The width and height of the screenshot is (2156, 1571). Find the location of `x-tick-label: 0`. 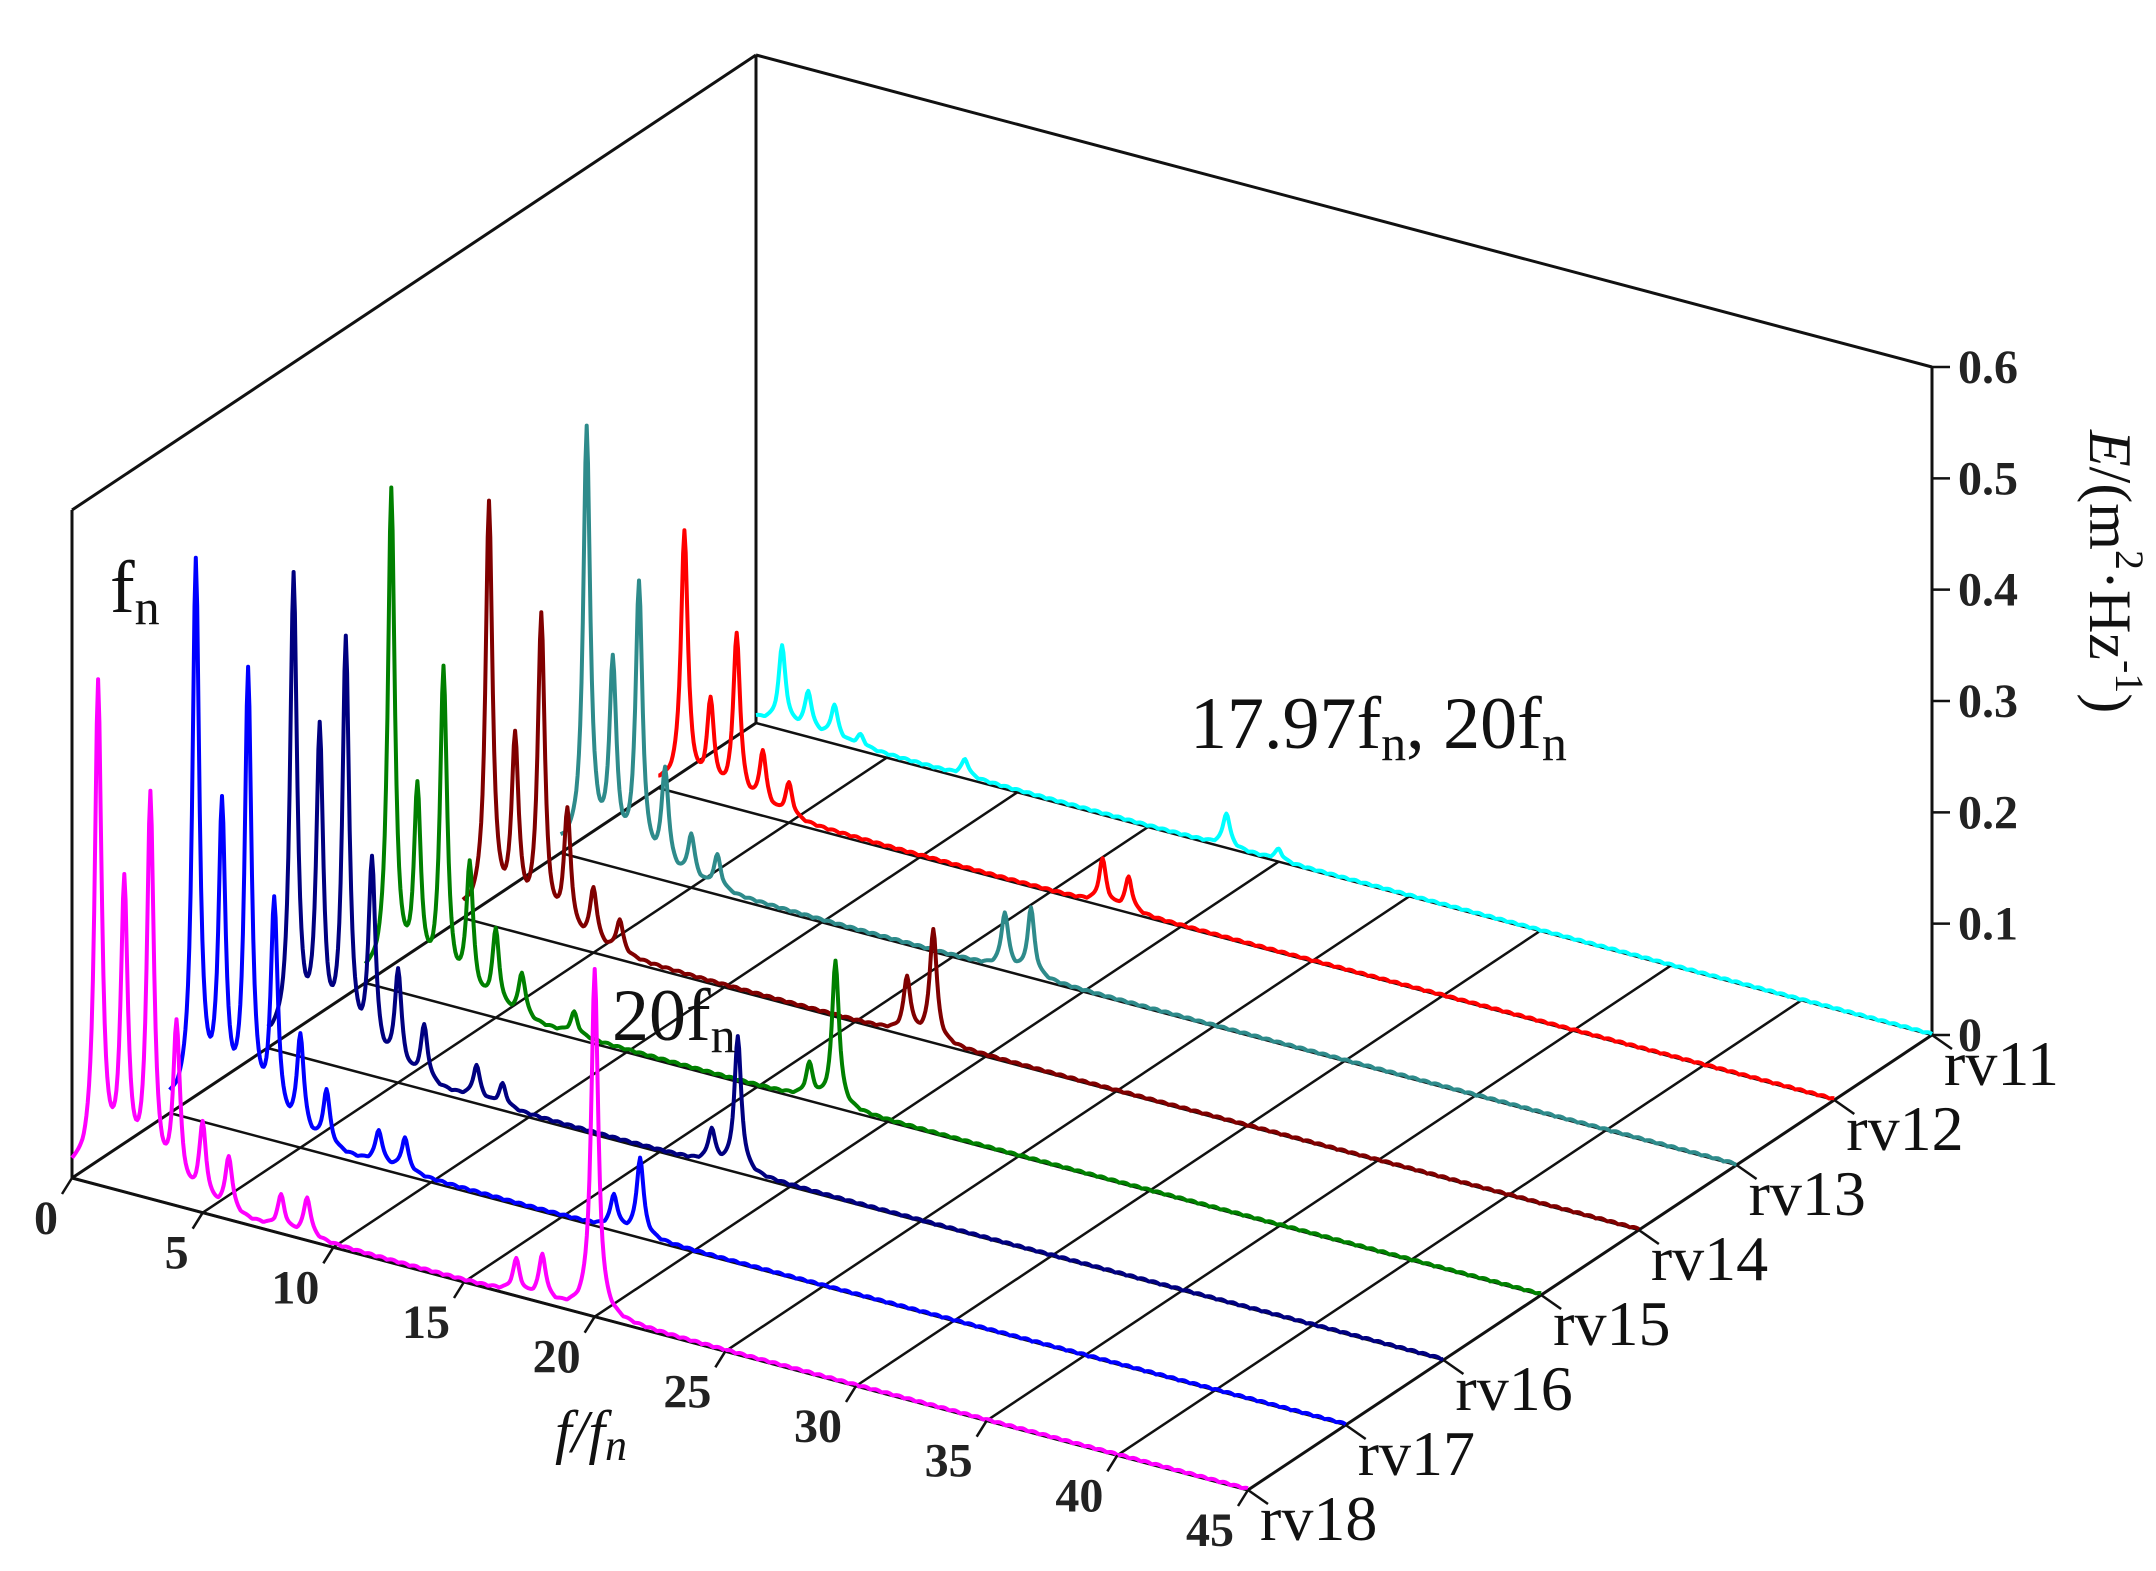

x-tick-label: 0 is located at coordinates (46, 1218).